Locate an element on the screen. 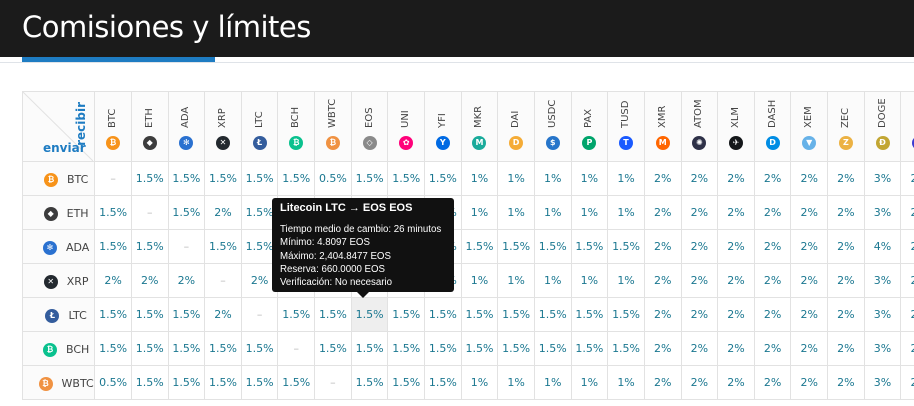 The height and width of the screenshot is (406, 914). fee-cell: 0.5% is located at coordinates (113, 382).